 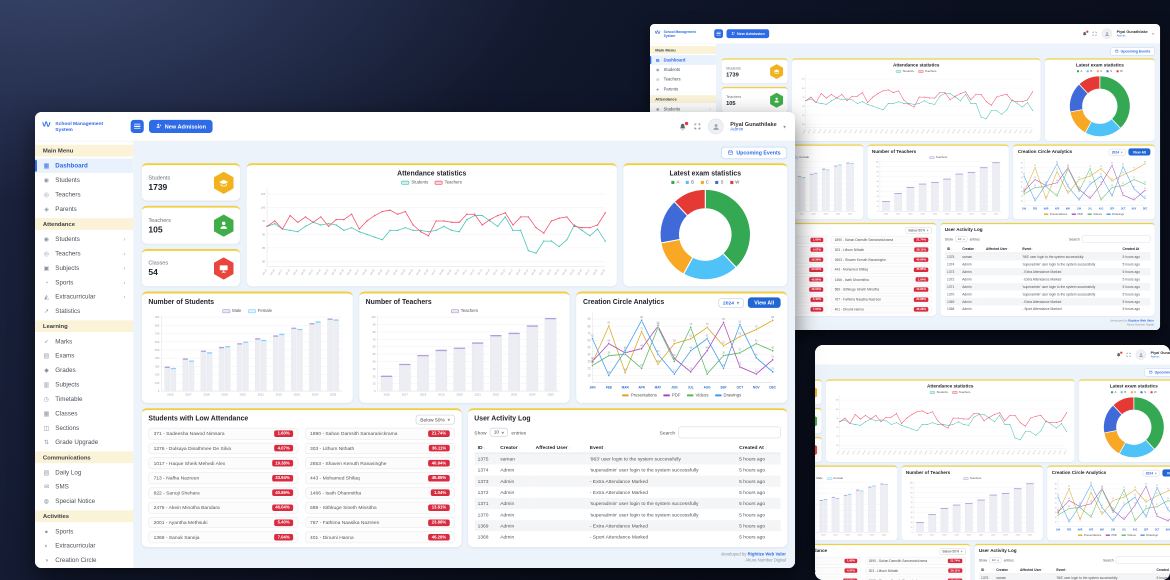 I want to click on sidebar-item-subjects: ▣ Subjects ›, so click(x=84, y=268).